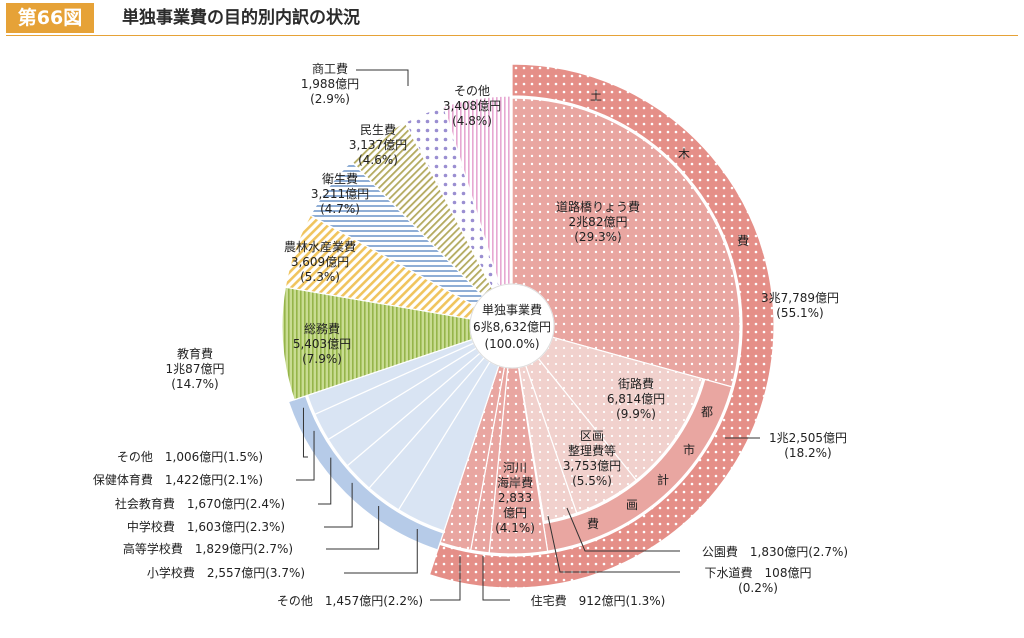 Image resolution: width=1024 pixels, height=638 pixels. Describe the element at coordinates (472, 106) in the screenshot. I see `sonota-label: その他 3,408億円(4.8%)` at that location.